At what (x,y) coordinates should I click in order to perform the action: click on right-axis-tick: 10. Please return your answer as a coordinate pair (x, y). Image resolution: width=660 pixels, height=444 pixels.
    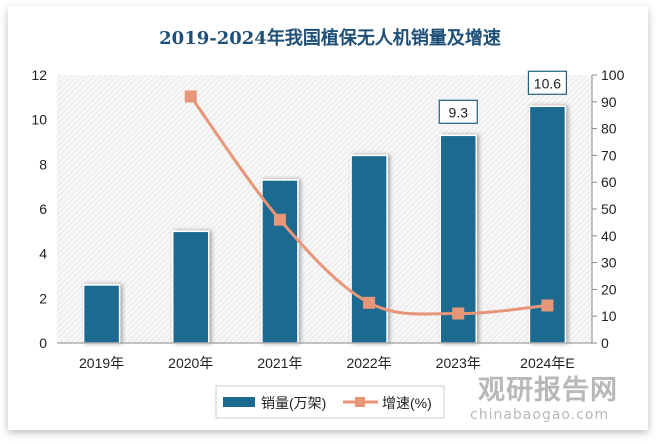
    Looking at the image, I should click on (609, 316).